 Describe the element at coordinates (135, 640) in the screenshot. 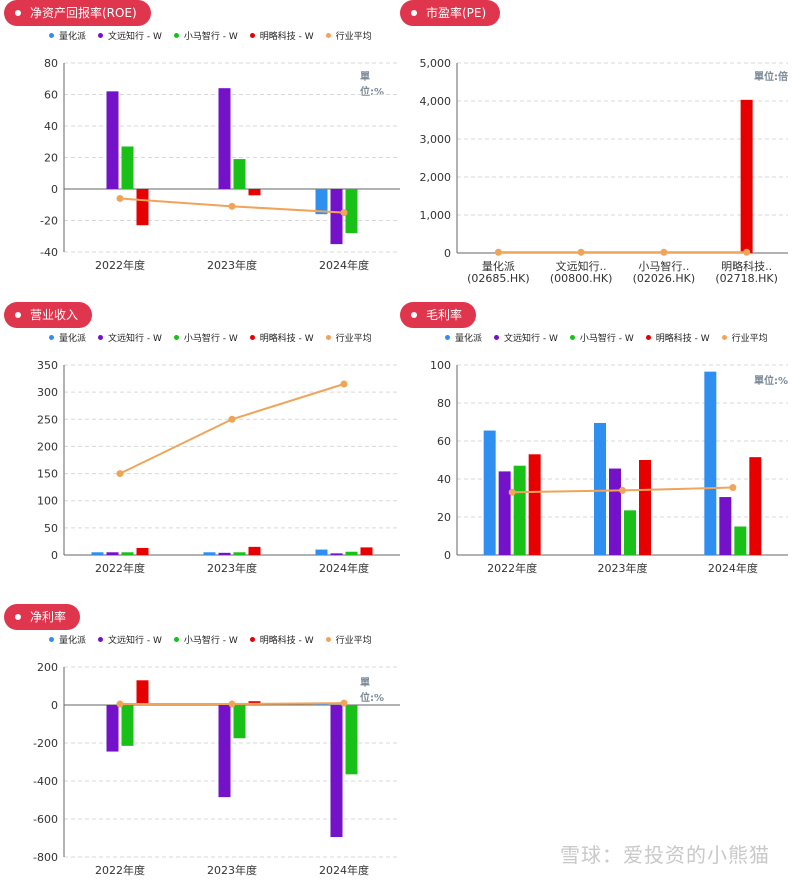

I see `legend-label: 文远知行 - W` at that location.